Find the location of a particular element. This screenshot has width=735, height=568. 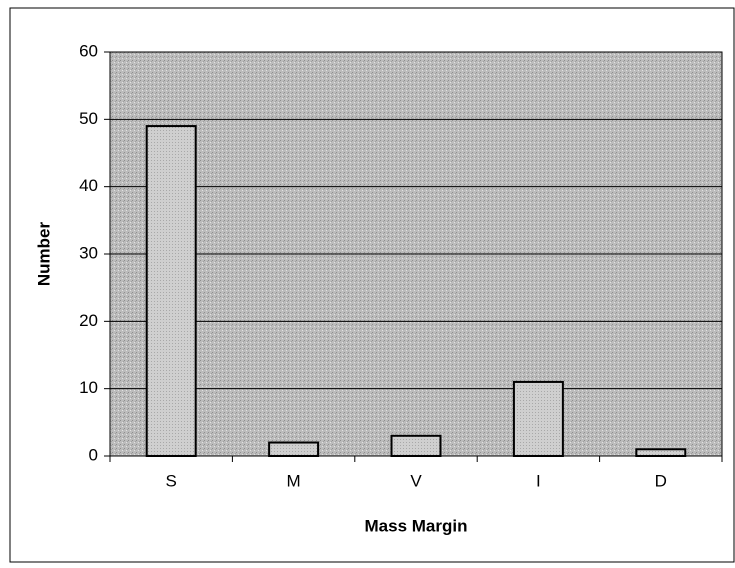

y-axis-title: Number is located at coordinates (43, 254).